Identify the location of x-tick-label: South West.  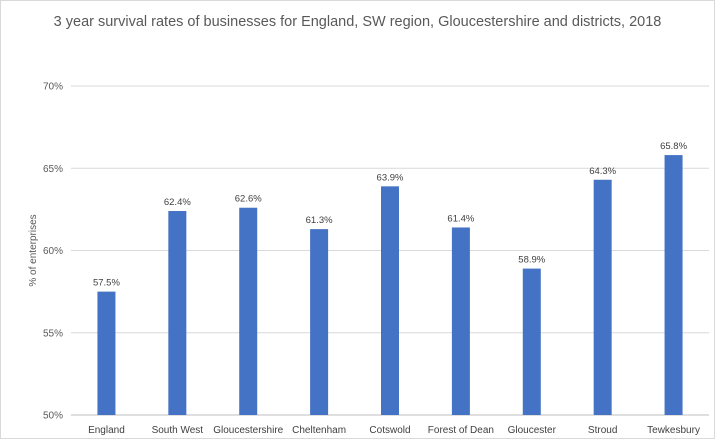
(178, 430).